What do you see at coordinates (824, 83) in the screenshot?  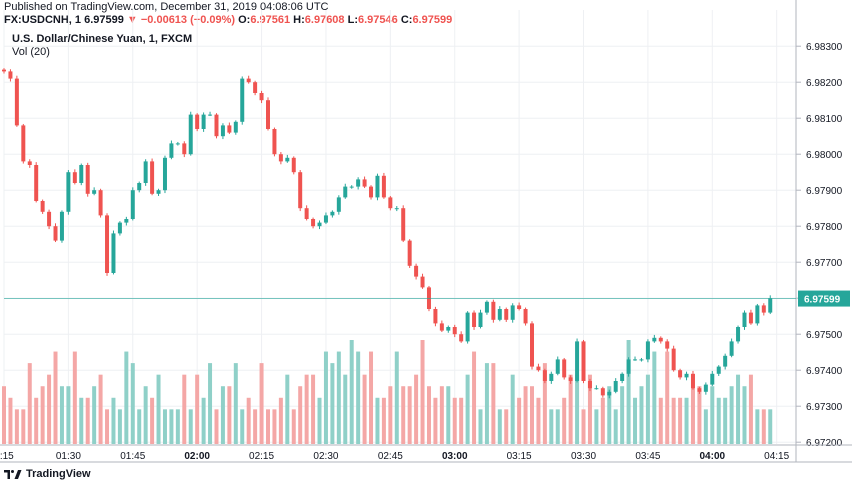 I see `price-tick-label: 6.98200` at bounding box center [824, 83].